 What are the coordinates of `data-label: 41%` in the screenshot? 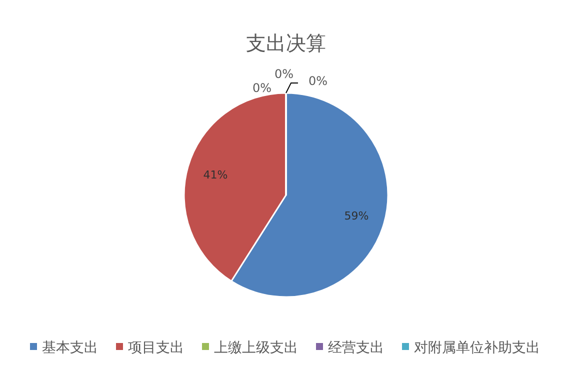 It's located at (215, 175).